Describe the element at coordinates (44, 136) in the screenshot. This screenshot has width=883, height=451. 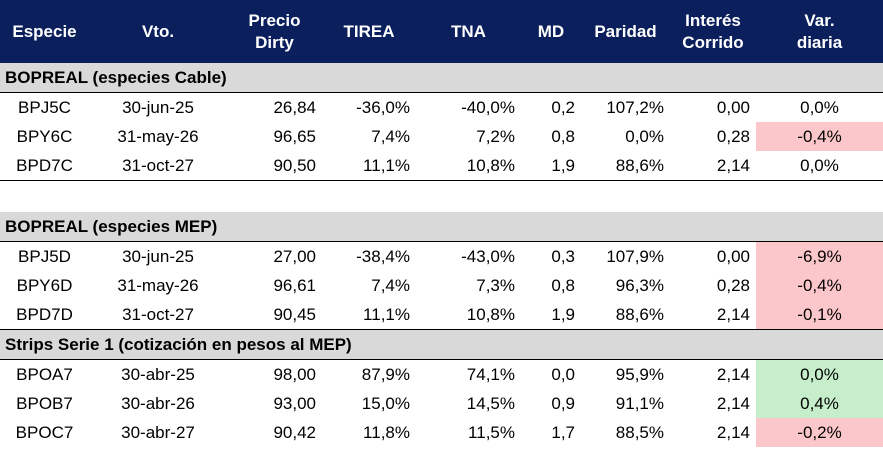
I see `cell-especie: BPY6C` at that location.